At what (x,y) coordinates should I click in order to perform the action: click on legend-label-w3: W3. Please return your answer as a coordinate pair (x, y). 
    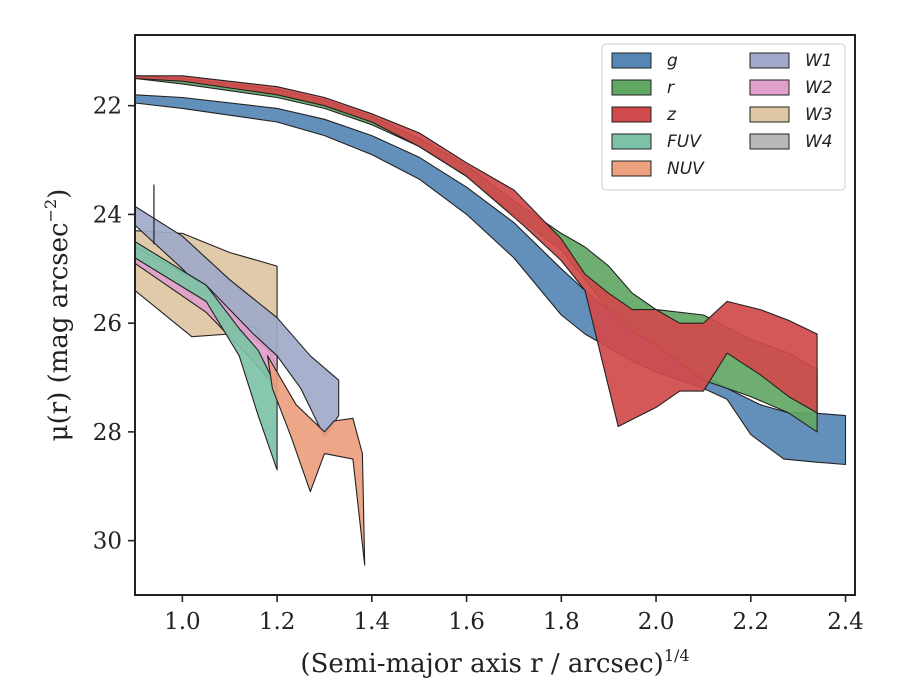
    Looking at the image, I should click on (819, 115).